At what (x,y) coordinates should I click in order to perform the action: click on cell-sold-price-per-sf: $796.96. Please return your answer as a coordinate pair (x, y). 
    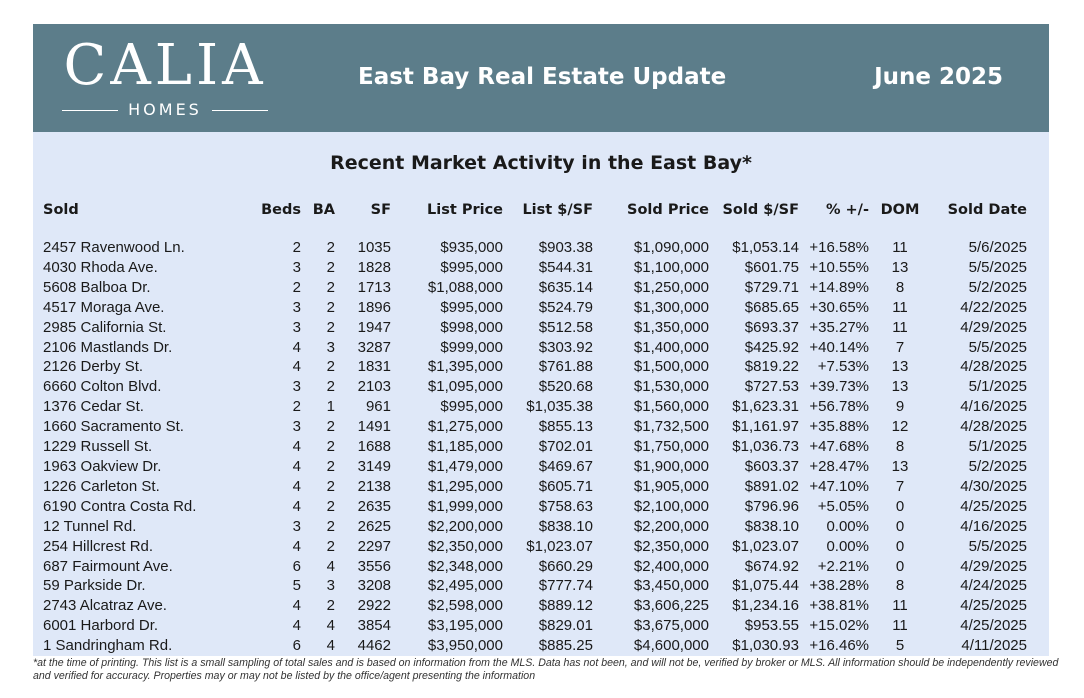
    Looking at the image, I should click on (771, 506).